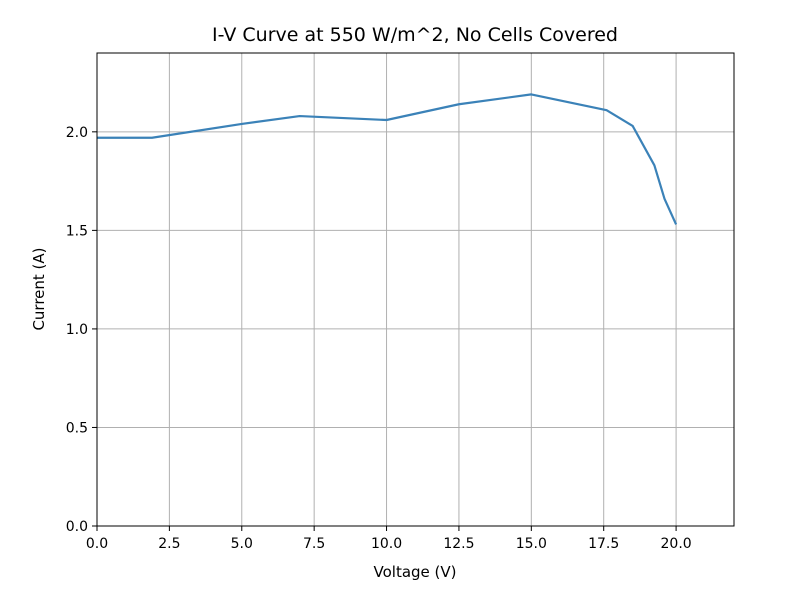 The height and width of the screenshot is (594, 800). I want to click on x-tick-label: 10.0, so click(386, 544).